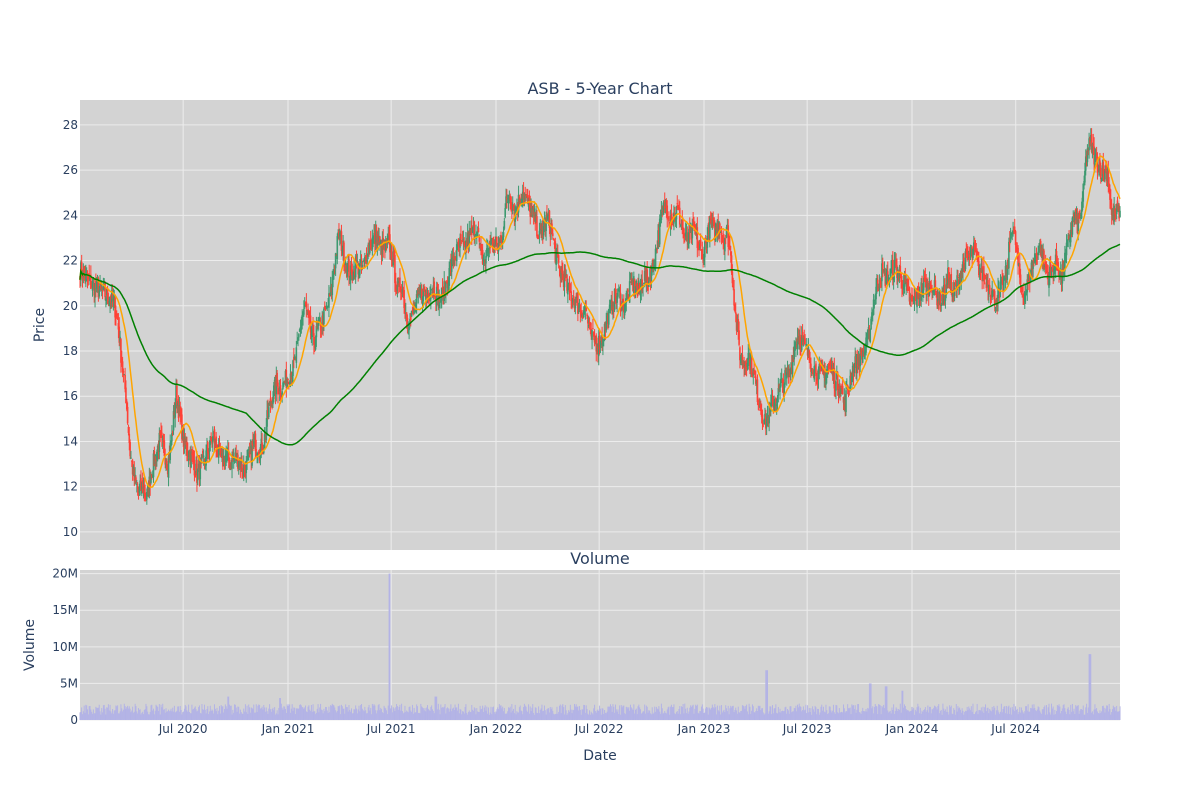 Image resolution: width=1200 pixels, height=804 pixels. I want to click on price-y-tick-label: 20, so click(70, 306).